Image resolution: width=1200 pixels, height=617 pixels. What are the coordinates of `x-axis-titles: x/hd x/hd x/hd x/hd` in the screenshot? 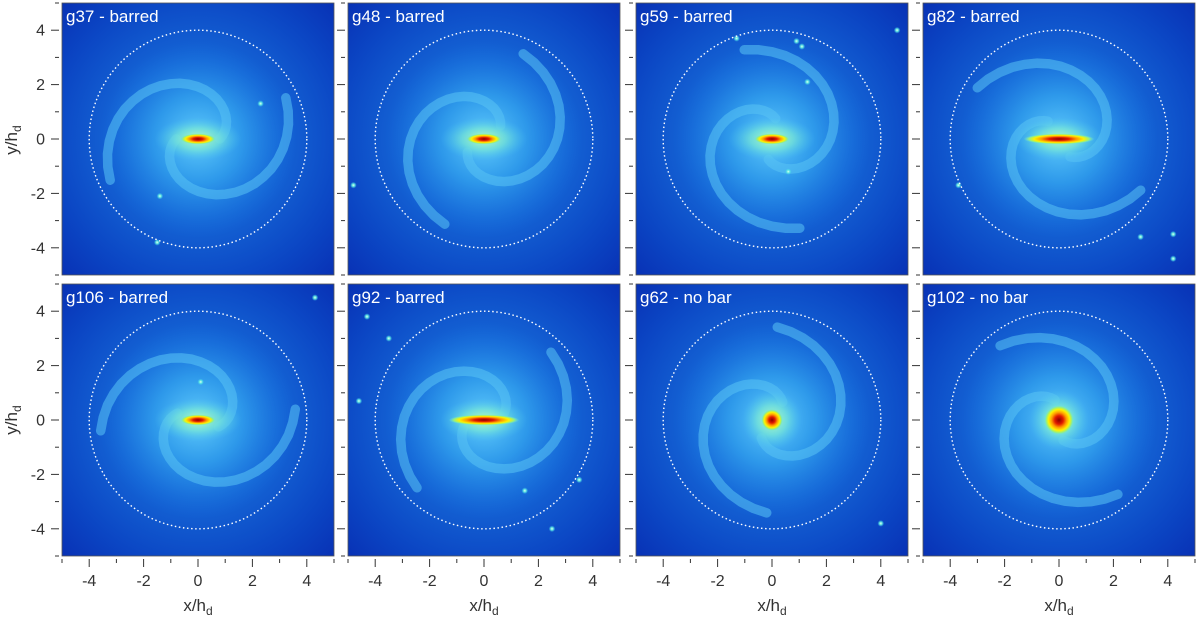 It's located at (628, 606).